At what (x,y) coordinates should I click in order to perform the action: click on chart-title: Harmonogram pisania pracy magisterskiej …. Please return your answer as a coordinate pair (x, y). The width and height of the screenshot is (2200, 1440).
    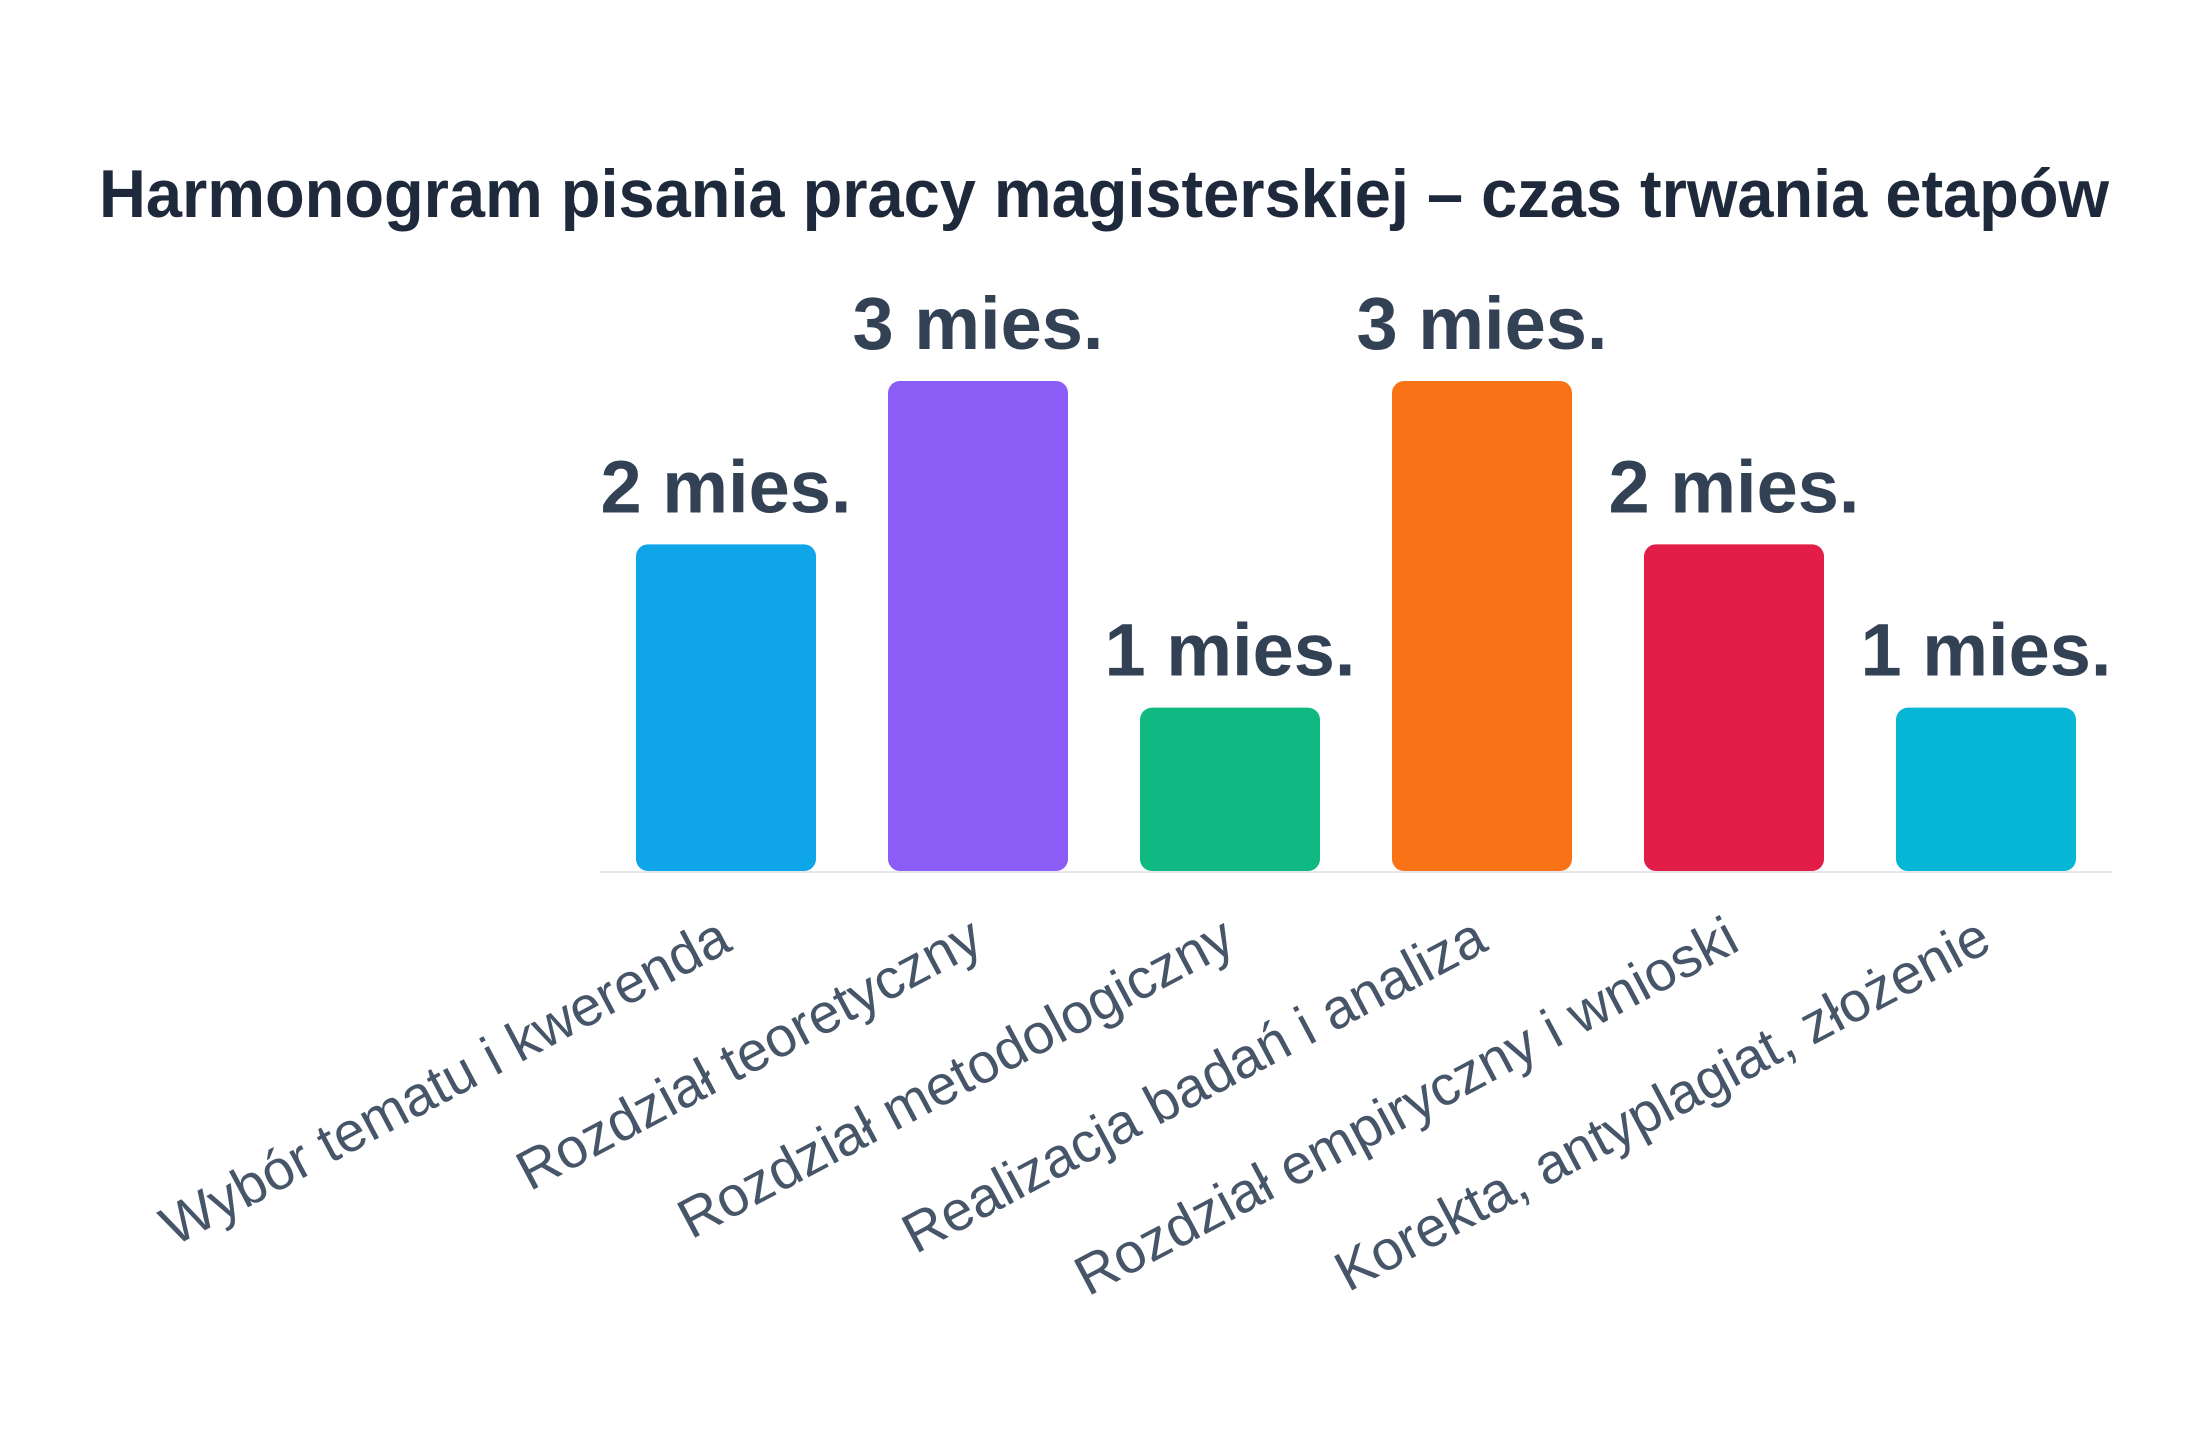
    Looking at the image, I should click on (1104, 194).